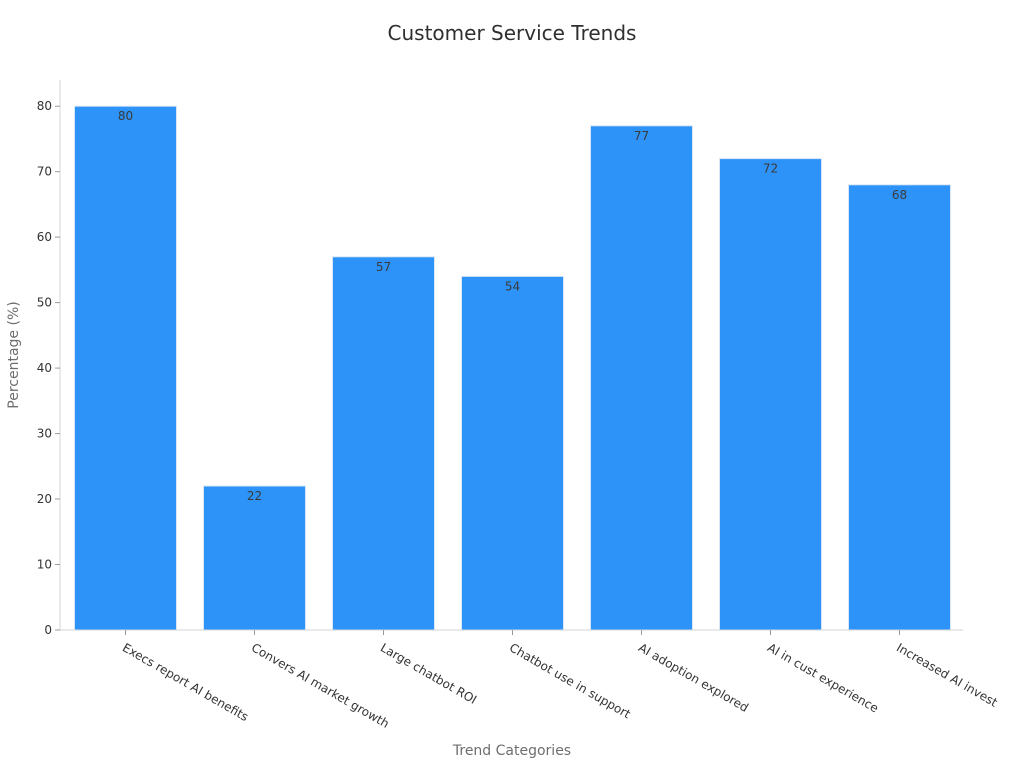  I want to click on x-tick-label: Convers AI market growth, so click(320, 685).